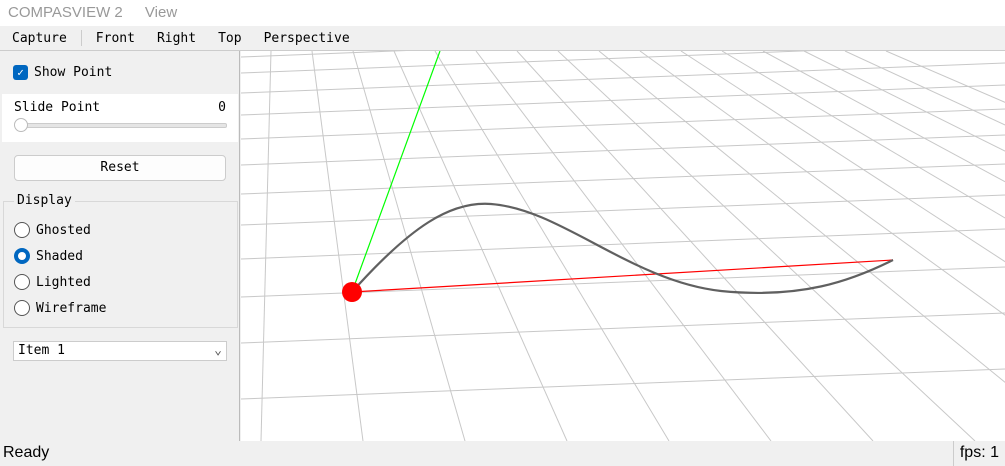 This screenshot has width=1005, height=466. I want to click on radio-label: Ghosted, so click(63, 230).